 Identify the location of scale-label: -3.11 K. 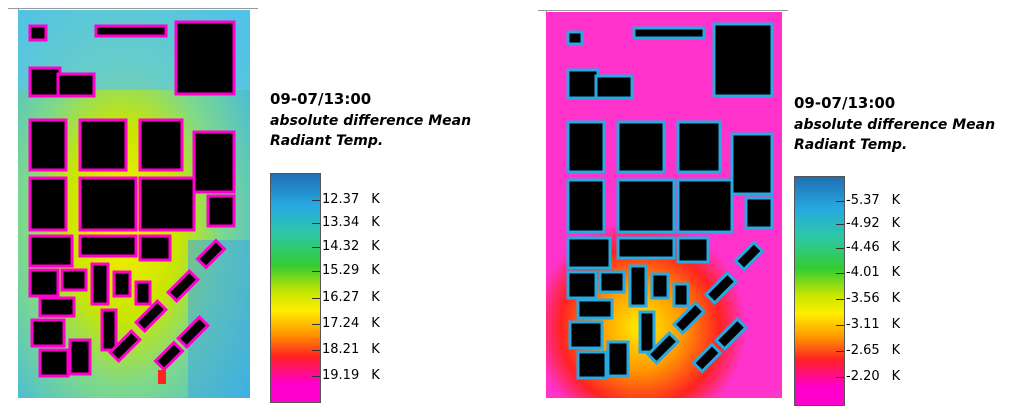
(873, 324).